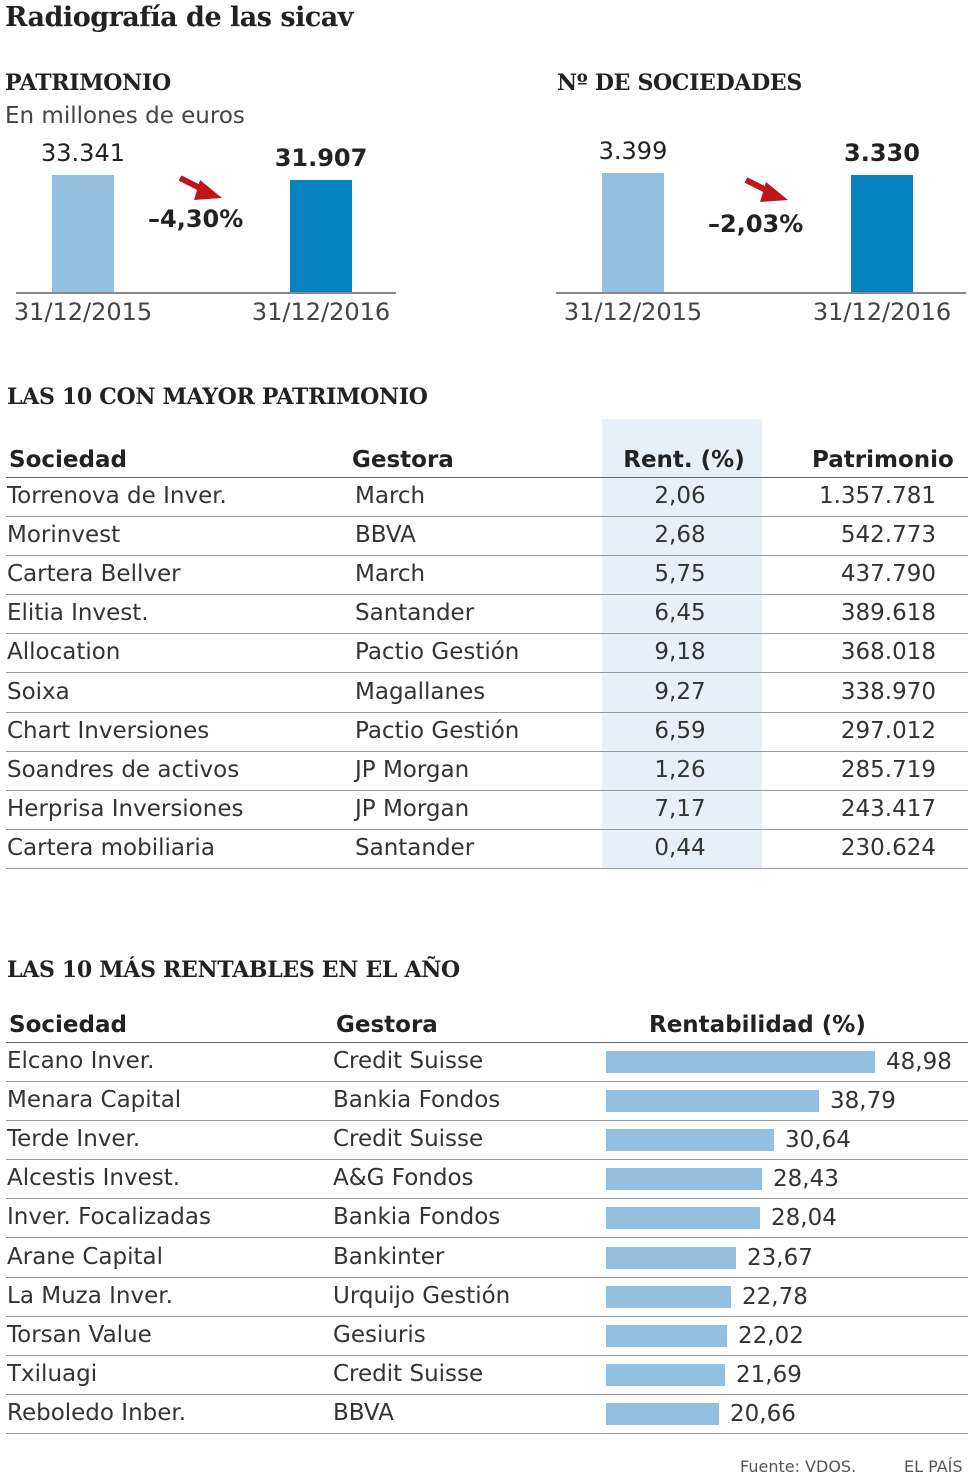  What do you see at coordinates (766, 189) in the screenshot?
I see `sociedades-down-arrow-icon` at bounding box center [766, 189].